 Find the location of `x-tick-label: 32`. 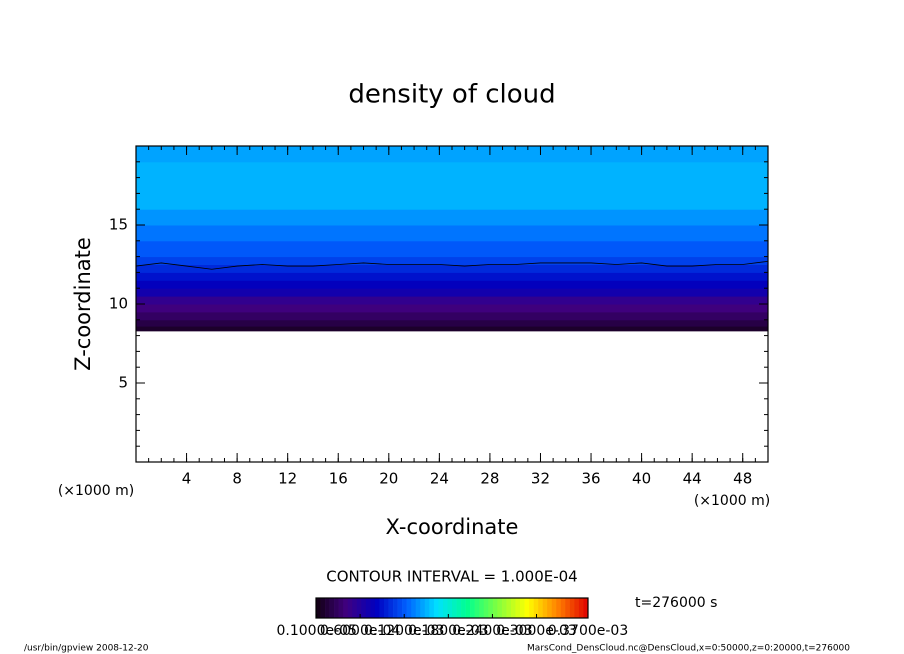

x-tick-label: 32 is located at coordinates (540, 479).